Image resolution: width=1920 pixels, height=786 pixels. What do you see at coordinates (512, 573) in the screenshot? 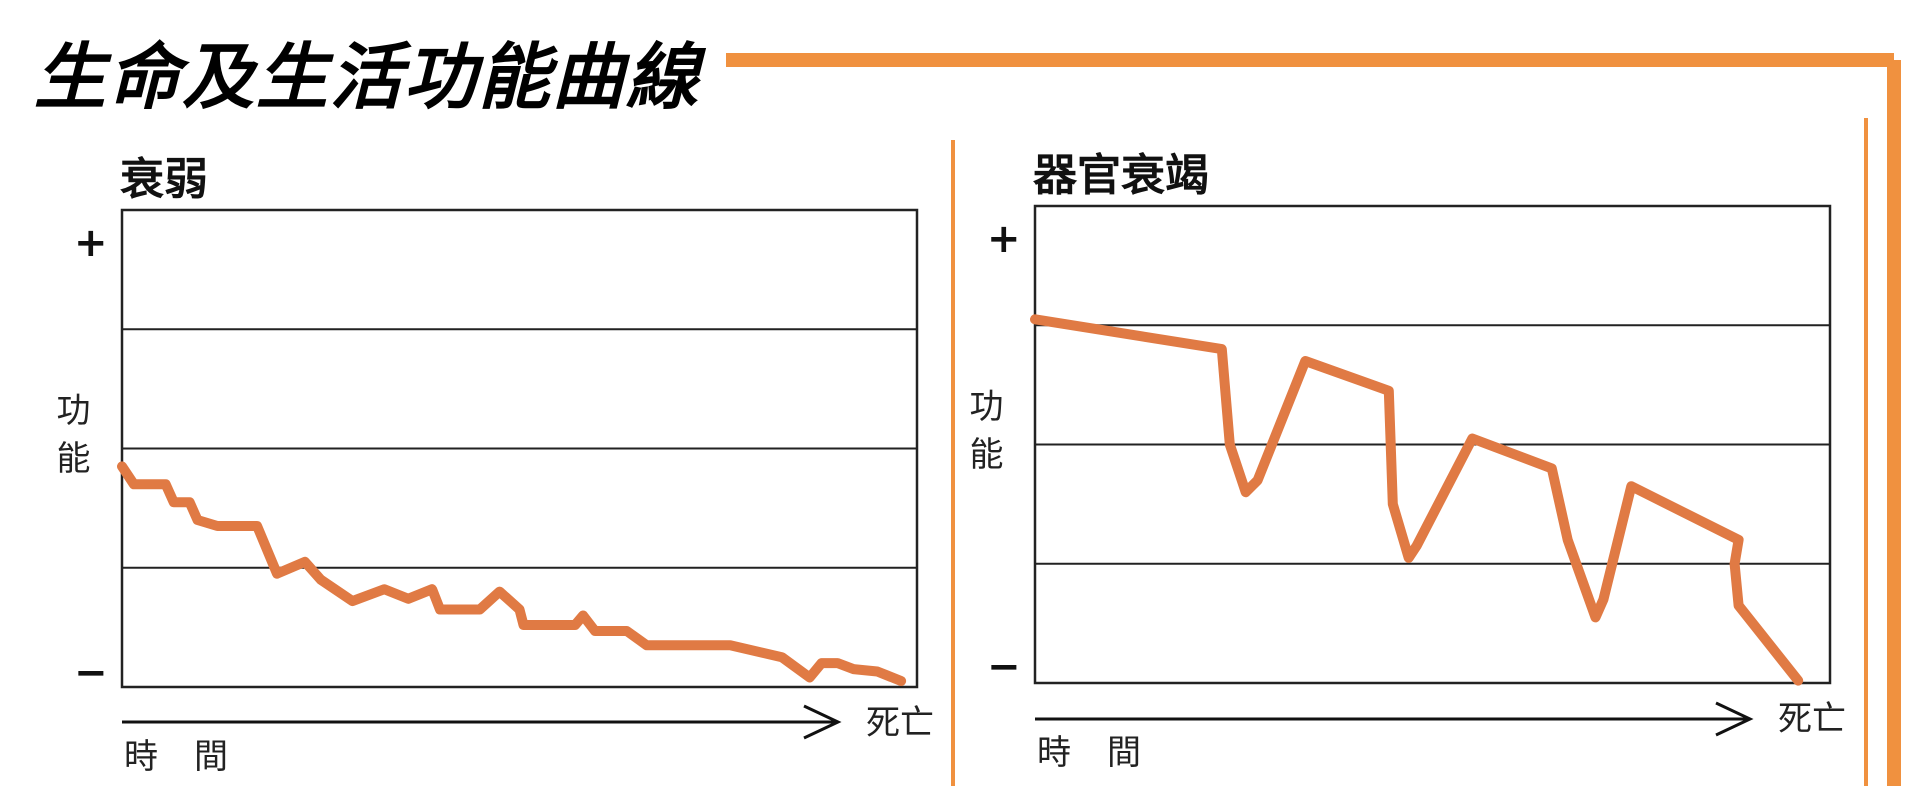
I see `series-line` at bounding box center [512, 573].